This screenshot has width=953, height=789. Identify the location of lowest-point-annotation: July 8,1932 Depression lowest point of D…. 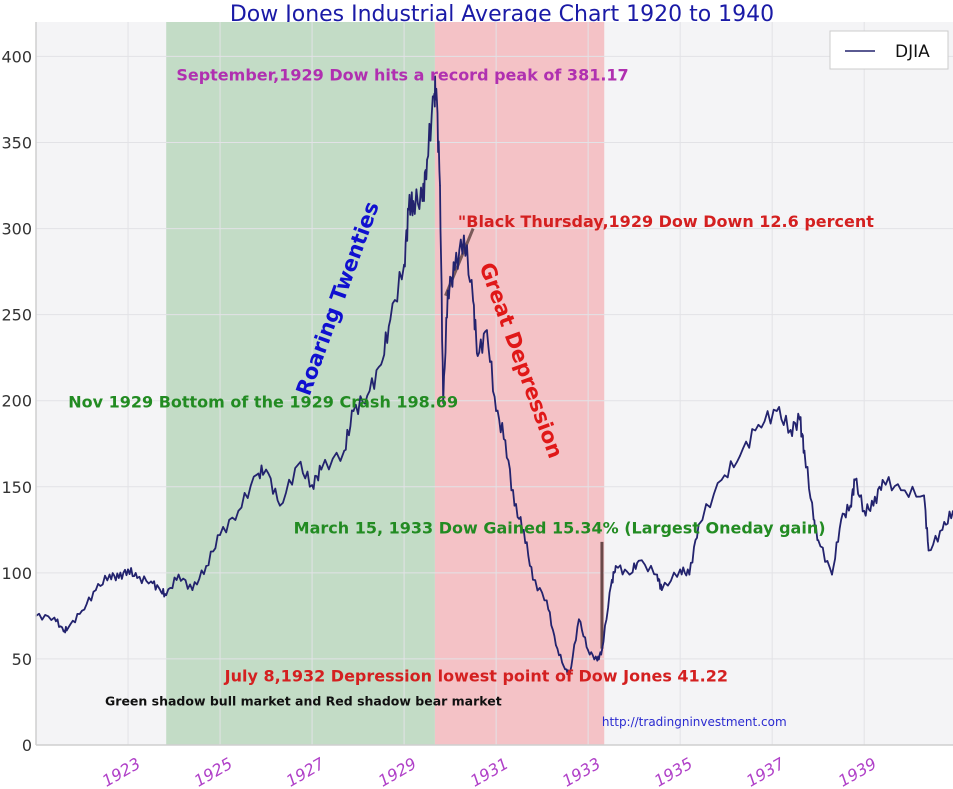
(476, 675).